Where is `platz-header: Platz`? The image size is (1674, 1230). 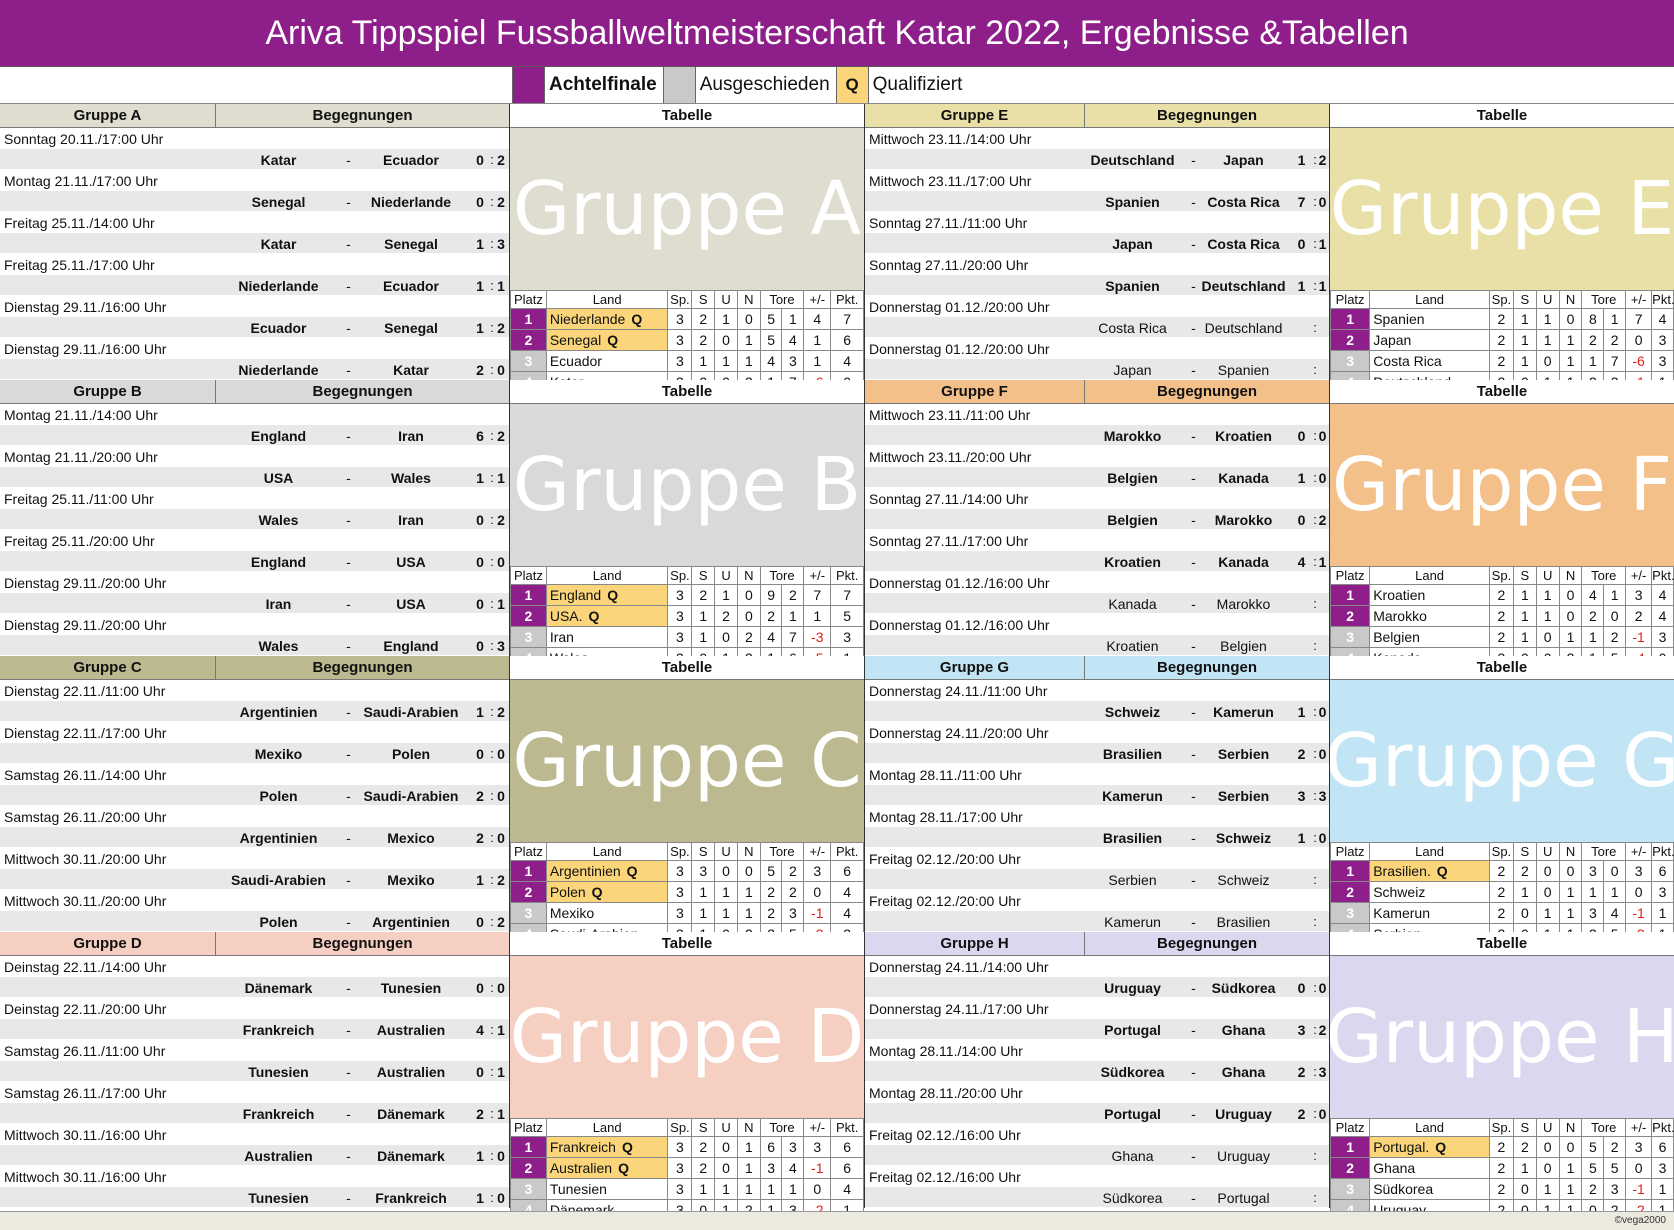 platz-header: Platz is located at coordinates (1350, 575).